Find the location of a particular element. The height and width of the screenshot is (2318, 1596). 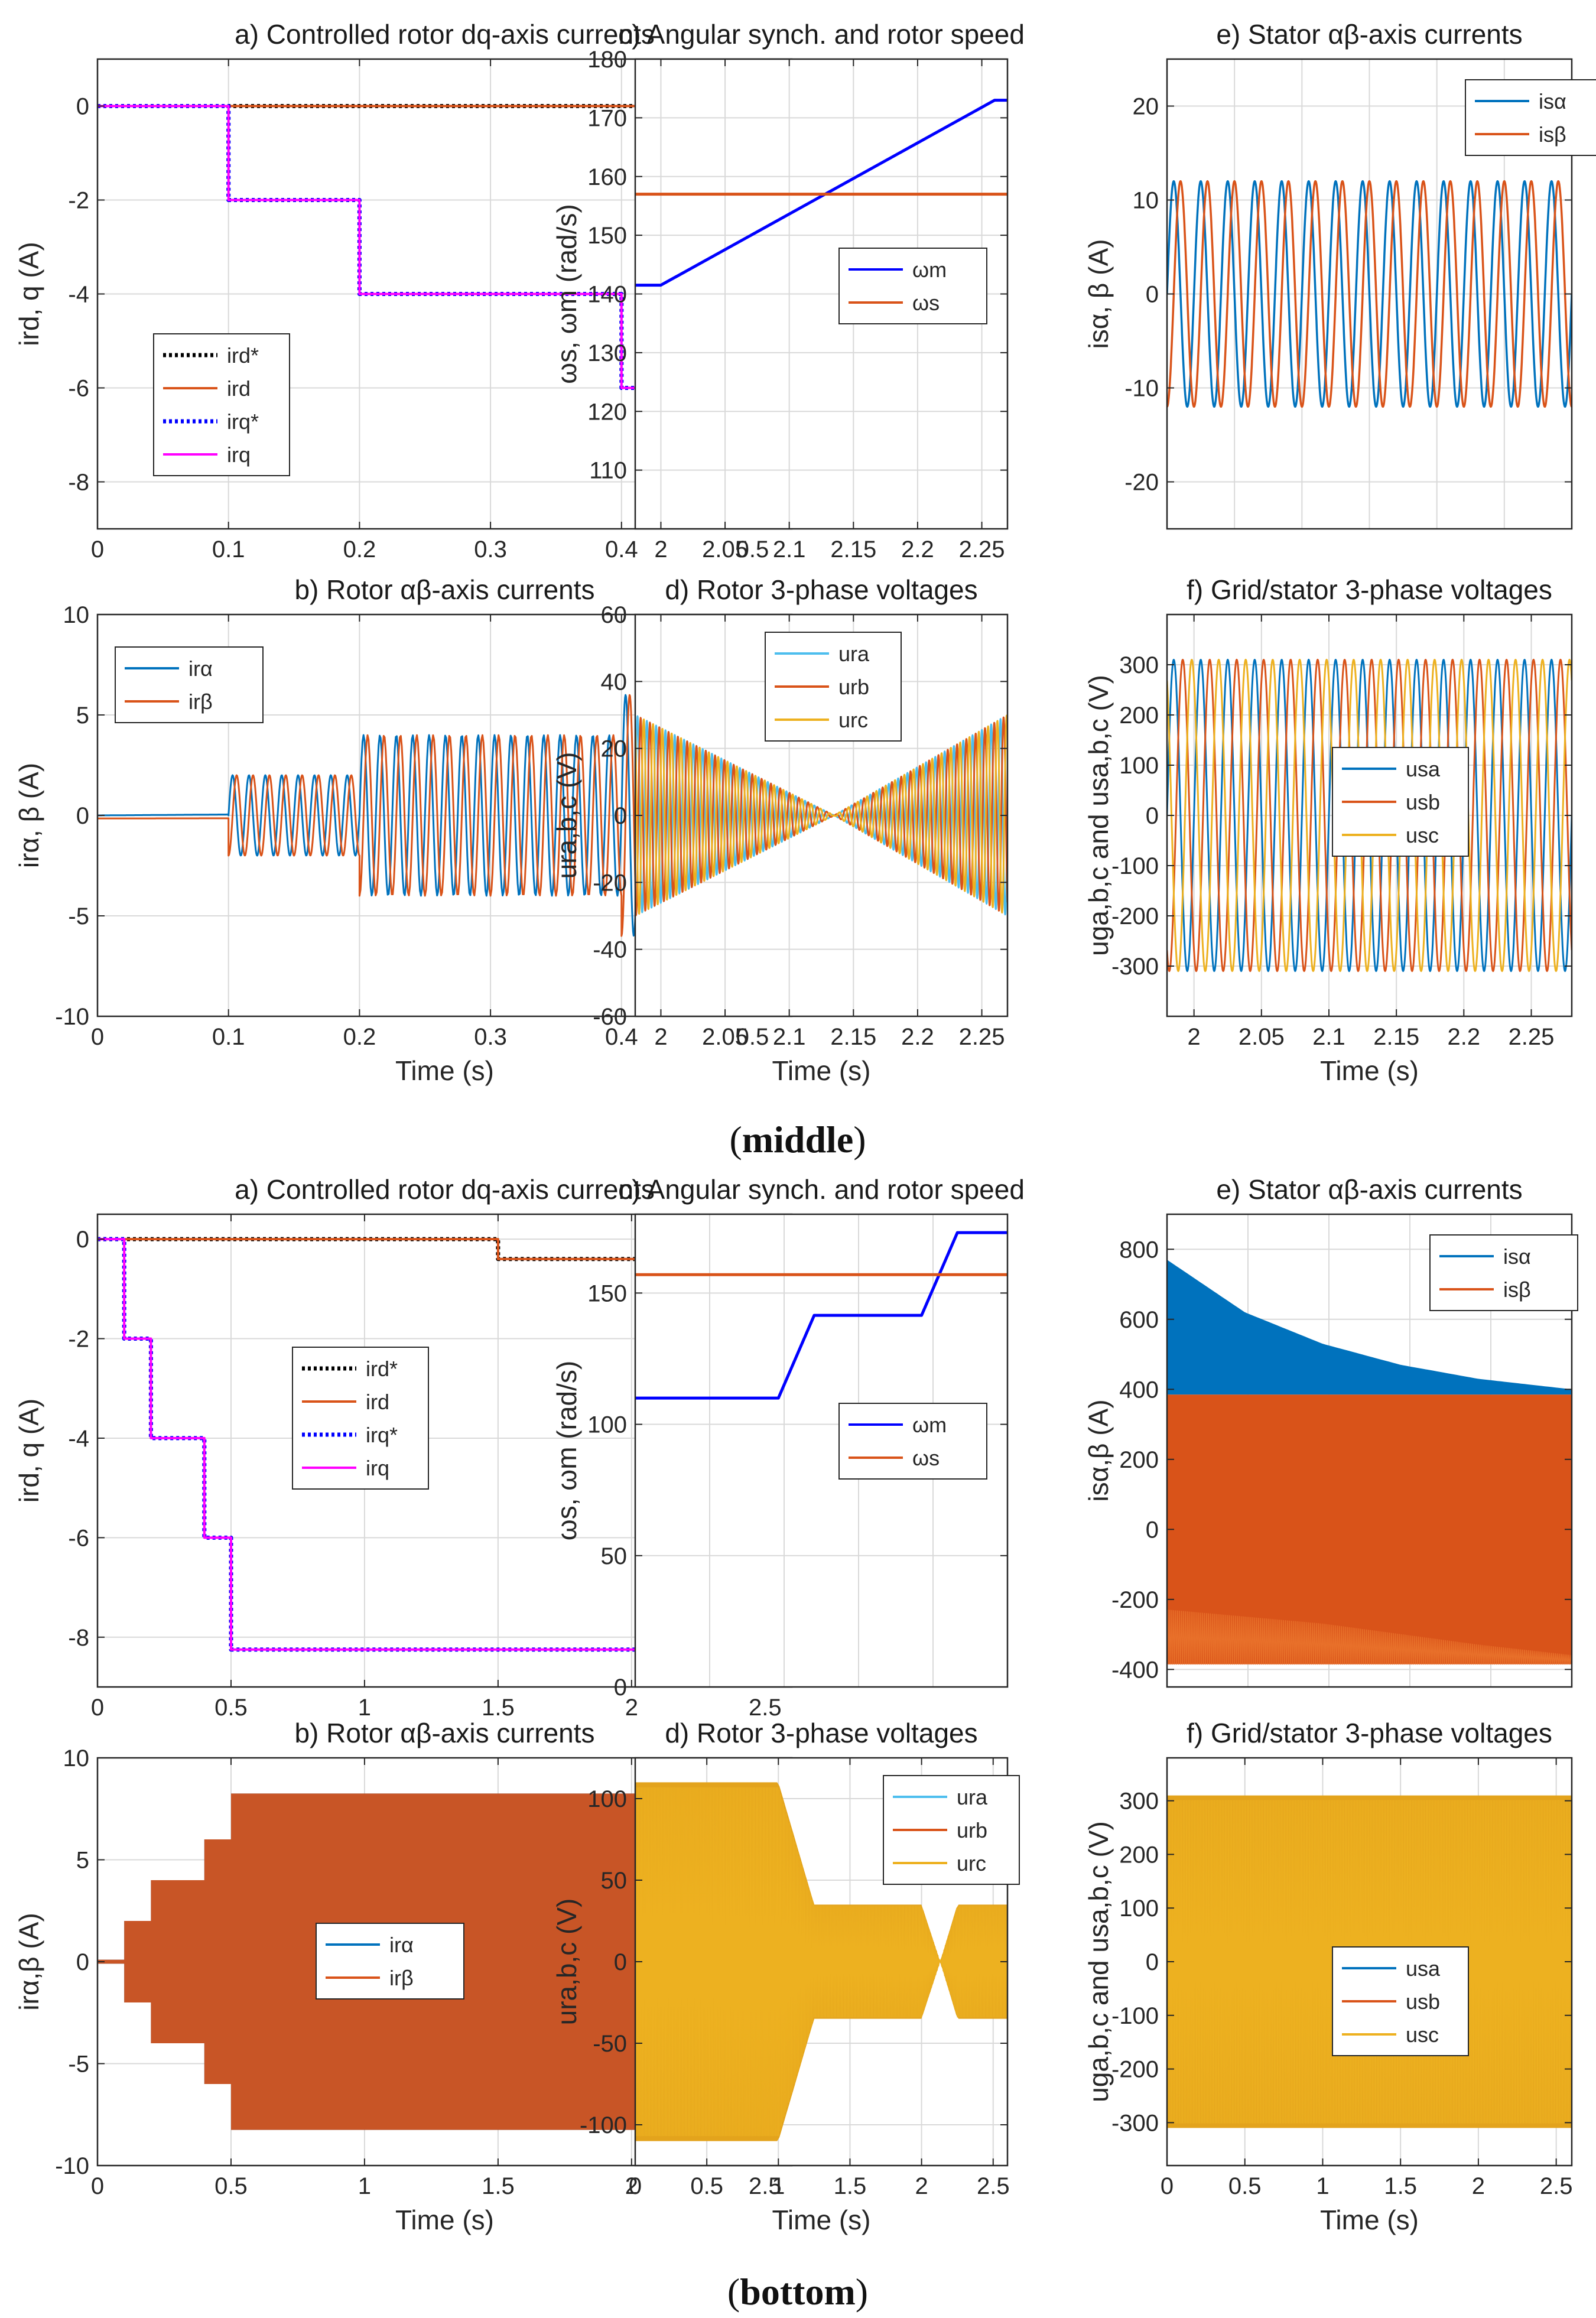

x-tick-label: 1 is located at coordinates (364, 1708).